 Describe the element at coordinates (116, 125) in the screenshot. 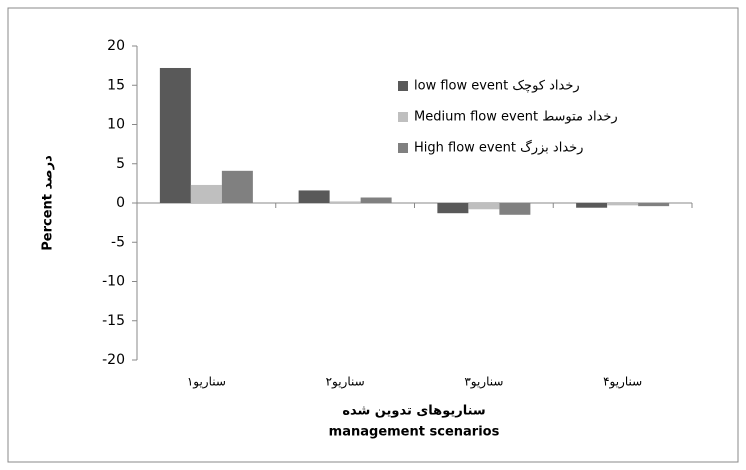

I see `y-tick-label: 10` at that location.